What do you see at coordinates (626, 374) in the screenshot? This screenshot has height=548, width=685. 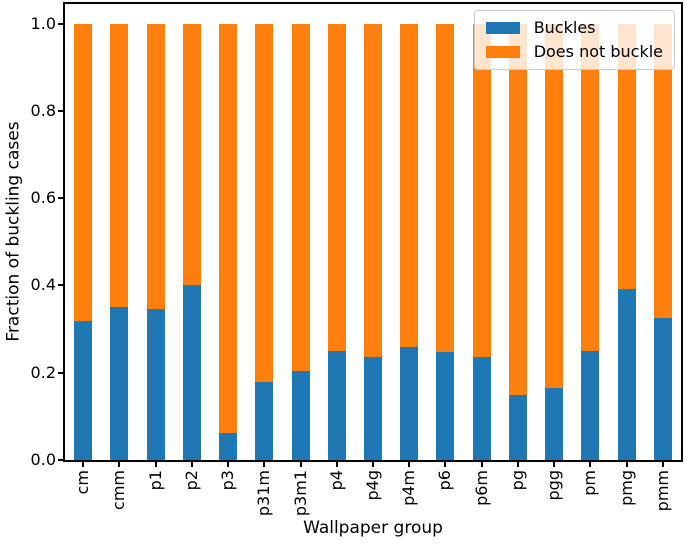 I see `bar-segment-buckles-pmg` at bounding box center [626, 374].